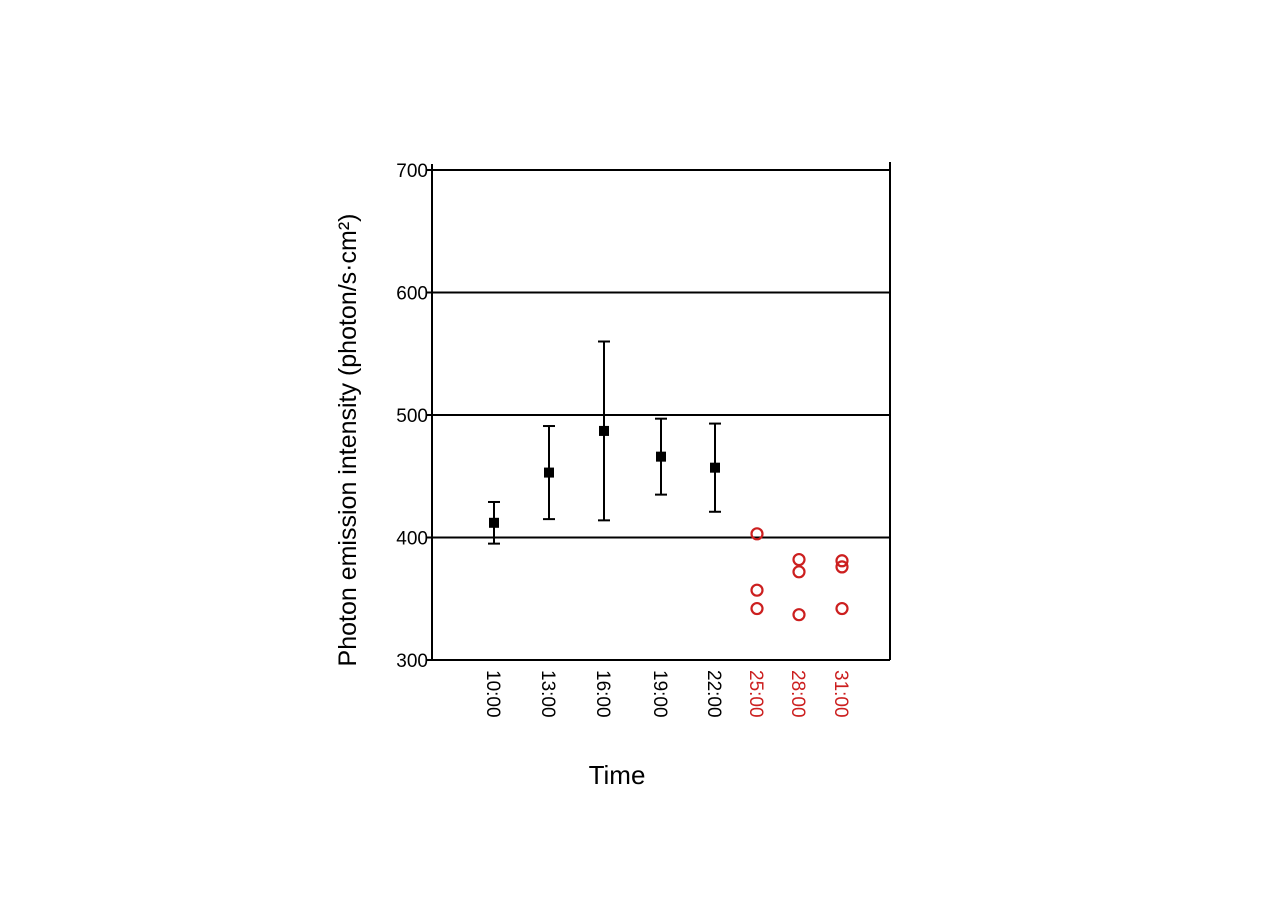 The height and width of the screenshot is (915, 1280). What do you see at coordinates (755, 694) in the screenshot?
I see `x-tick-label: 25:00` at bounding box center [755, 694].